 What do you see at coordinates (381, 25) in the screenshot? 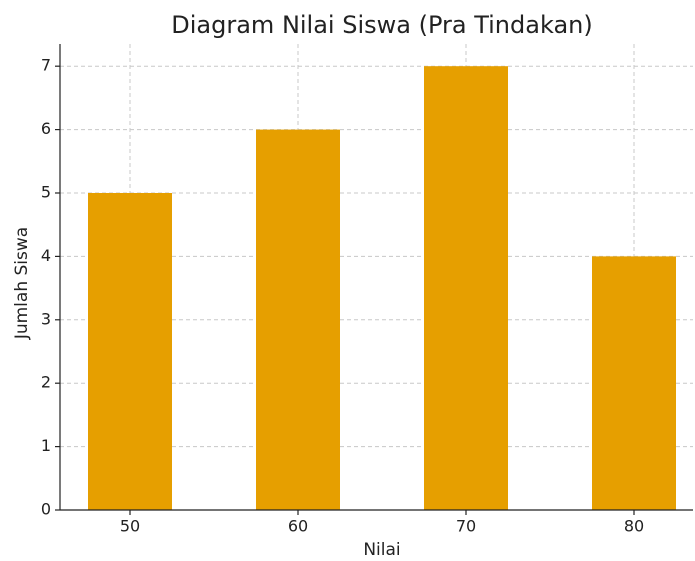
I see `chart-title: Diagram Nilai Siswa (Pra Tindakan)` at bounding box center [381, 25].